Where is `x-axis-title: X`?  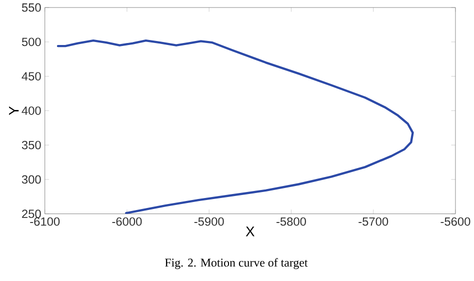 x-axis-title: X is located at coordinates (250, 231).